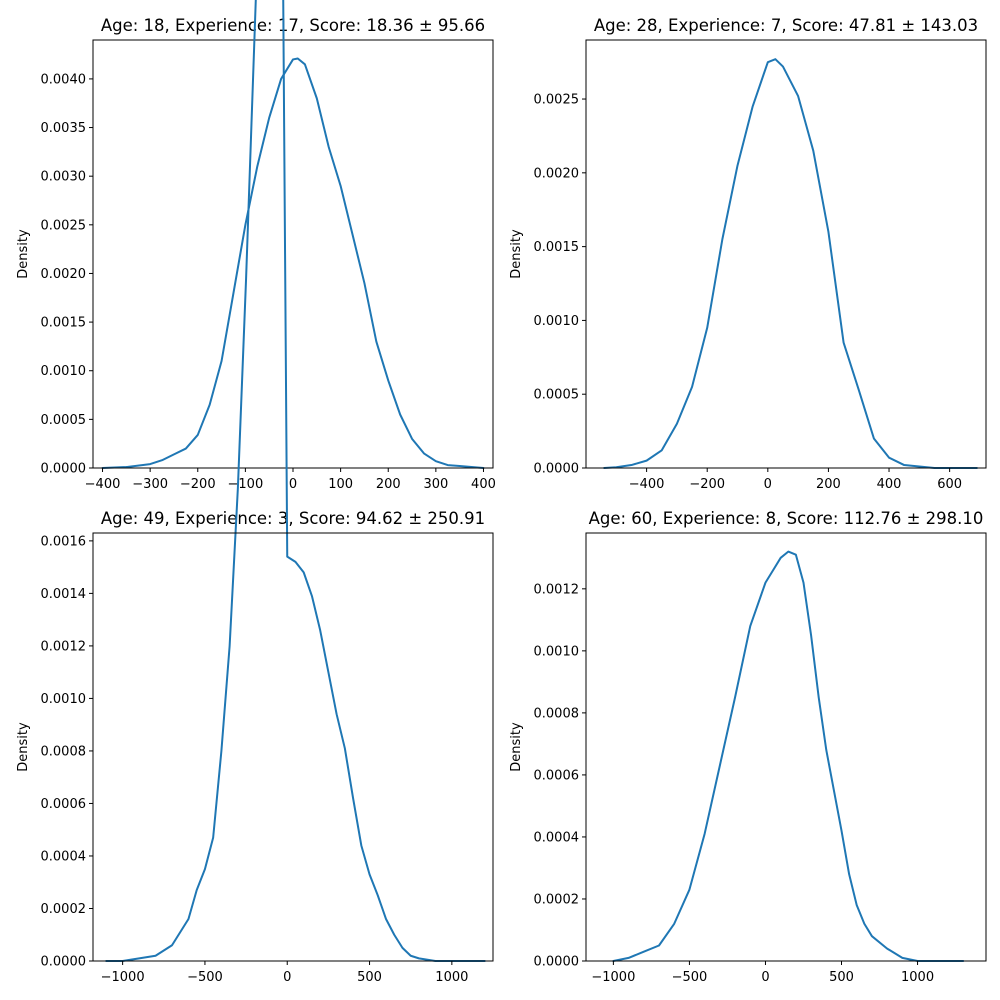 The height and width of the screenshot is (1000, 1000). What do you see at coordinates (64, 541) in the screenshot?
I see `y-tick-label: 0.0016` at bounding box center [64, 541].